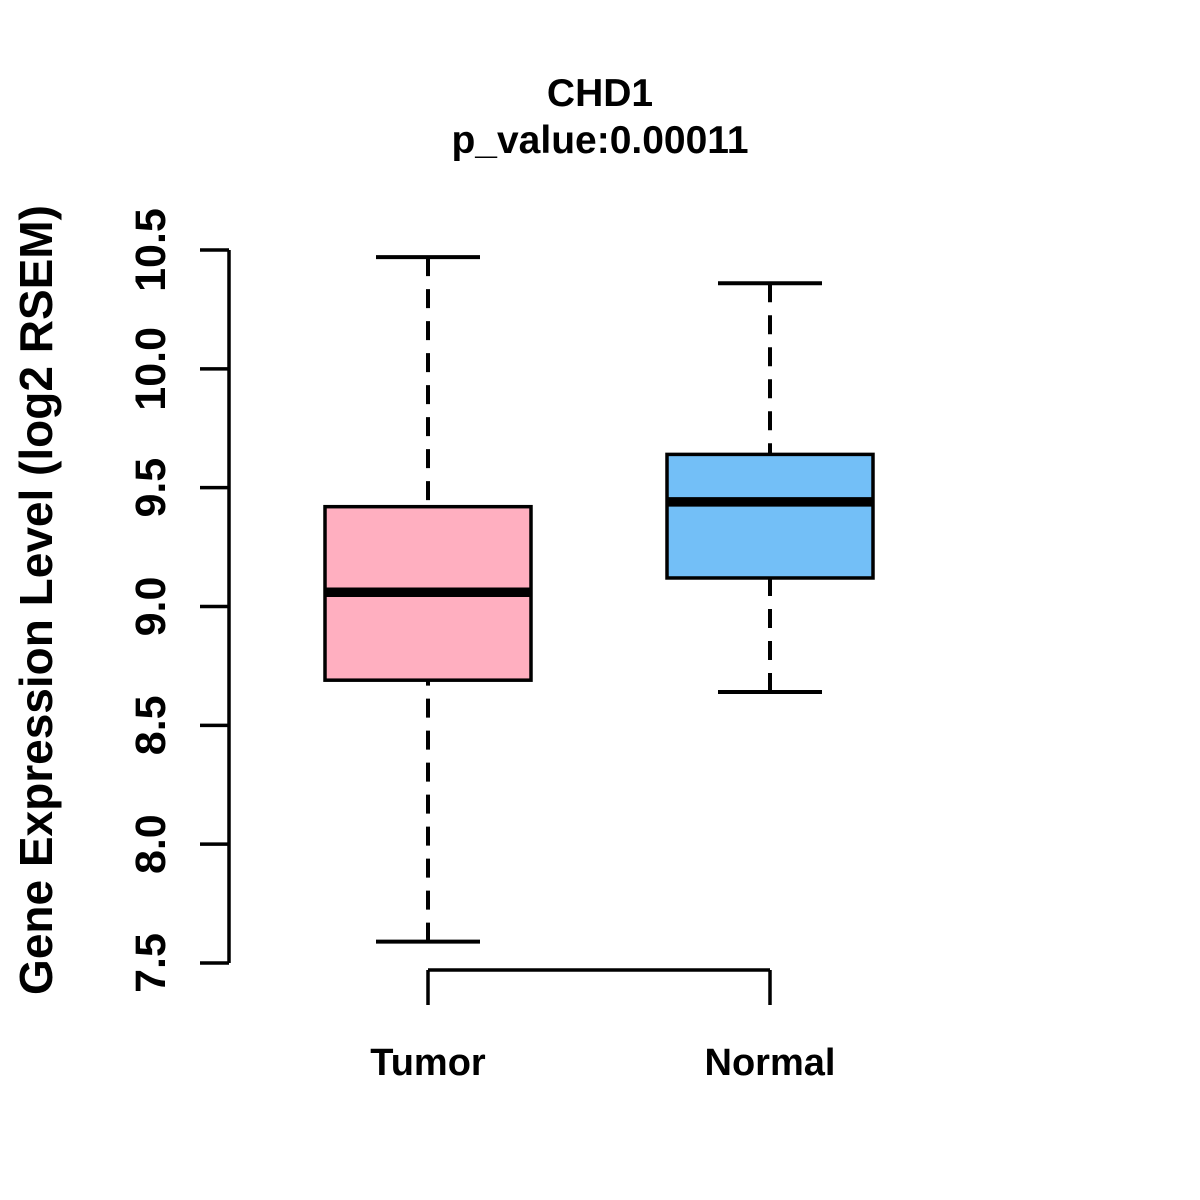 The image size is (1200, 1200). What do you see at coordinates (600, 93) in the screenshot?
I see `chart-title: CHD1` at bounding box center [600, 93].